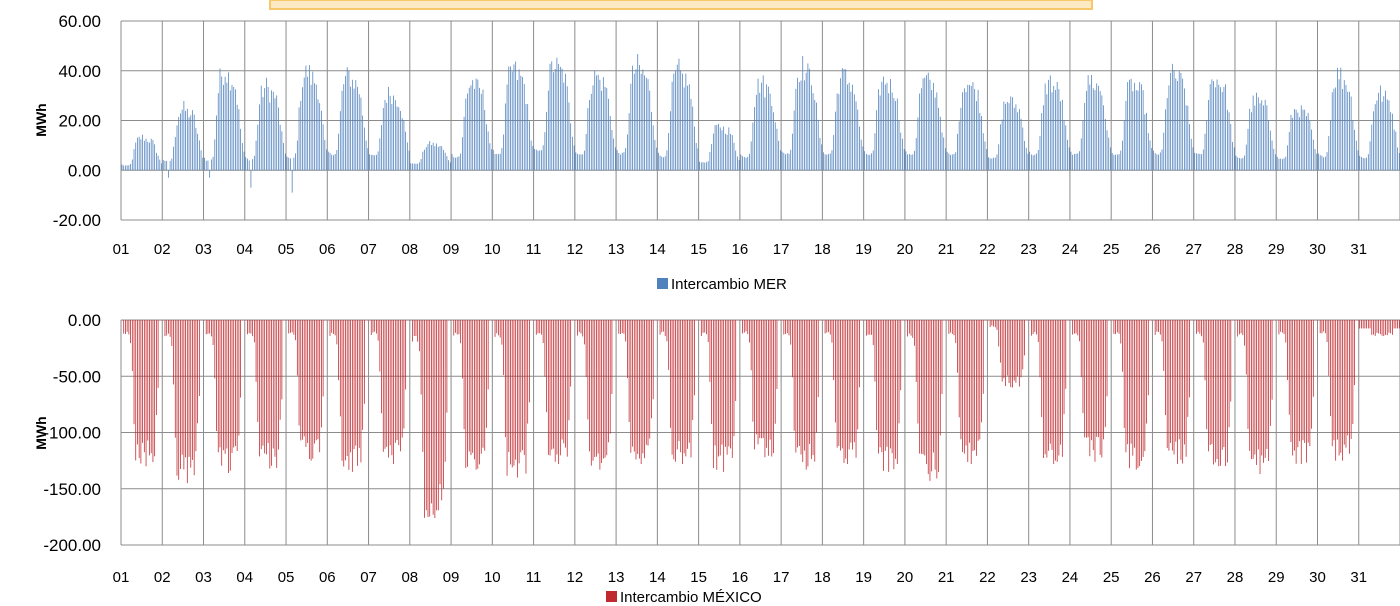 The height and width of the screenshot is (606, 1400). What do you see at coordinates (84, 320) in the screenshot?
I see `y-tick-label: 0.00` at bounding box center [84, 320].